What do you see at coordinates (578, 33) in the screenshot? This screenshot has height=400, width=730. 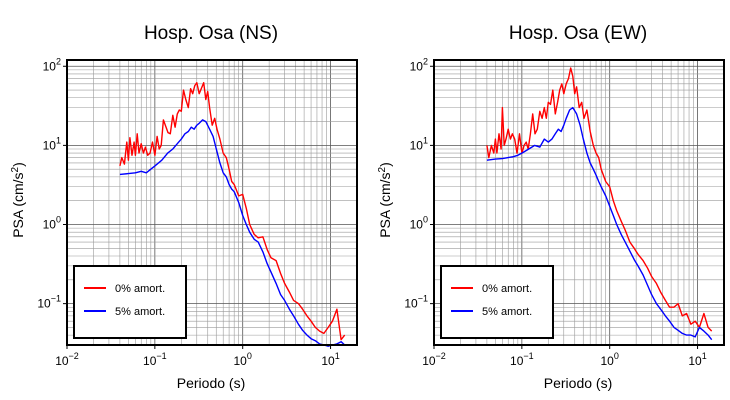 I see `chart-title: Hosp. Osa (EW)` at bounding box center [578, 33].